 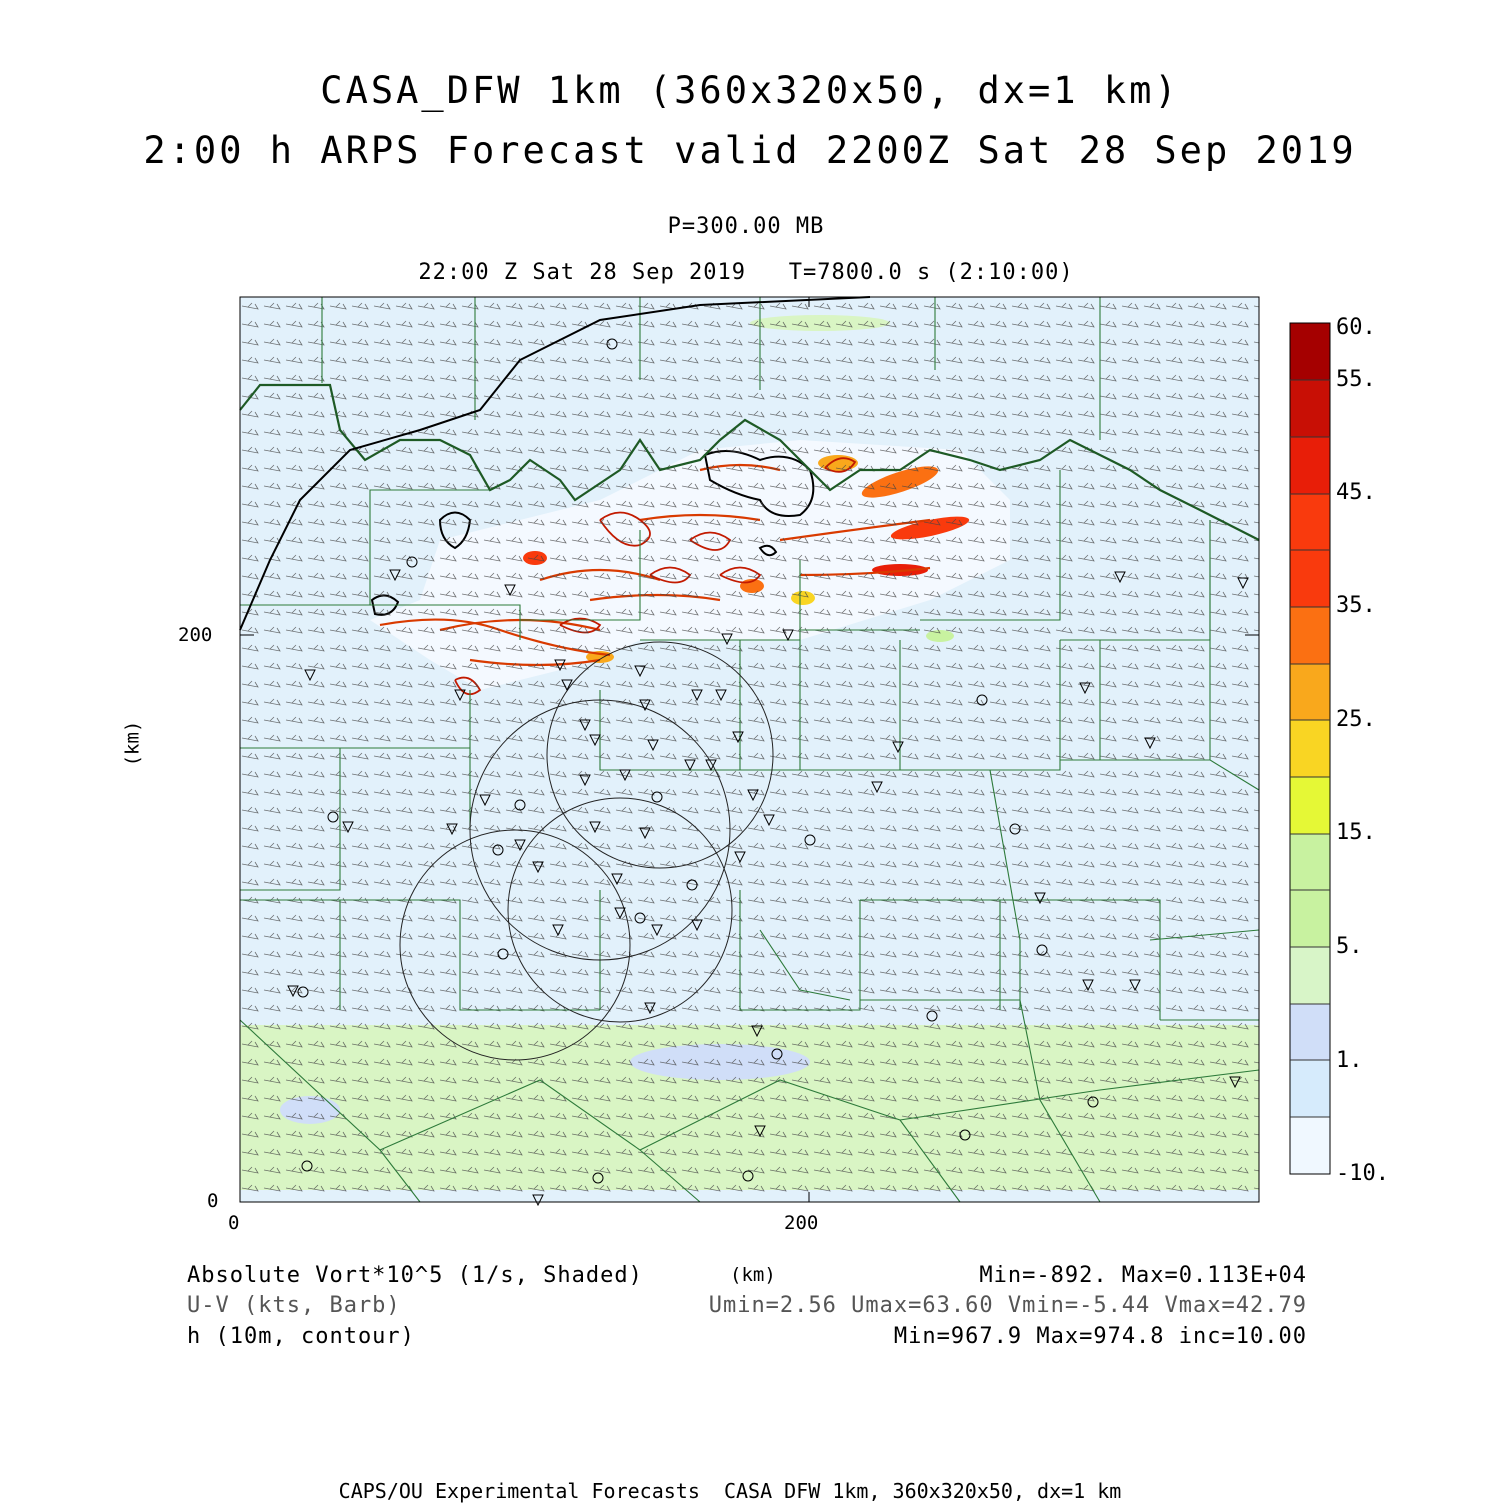 I want to click on colorbar-label: 45., so click(x=1356, y=492).